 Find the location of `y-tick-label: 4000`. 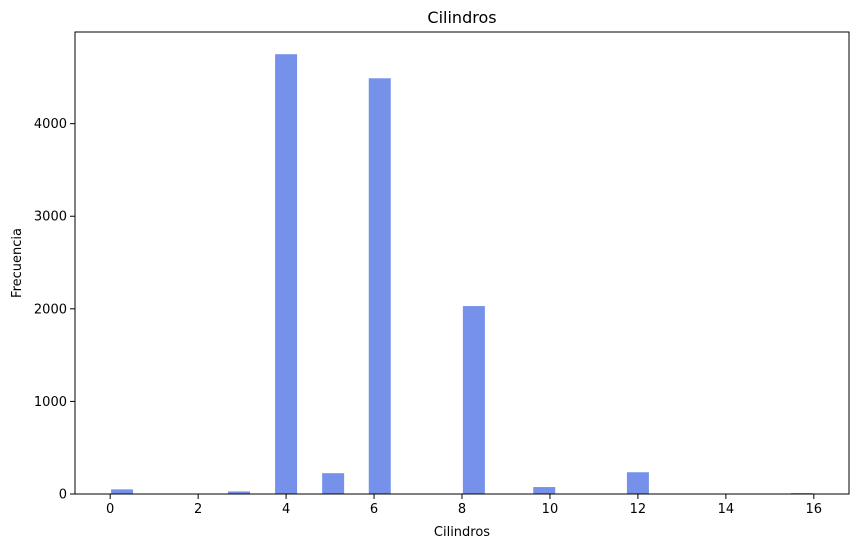

y-tick-label: 4000 is located at coordinates (50, 124).